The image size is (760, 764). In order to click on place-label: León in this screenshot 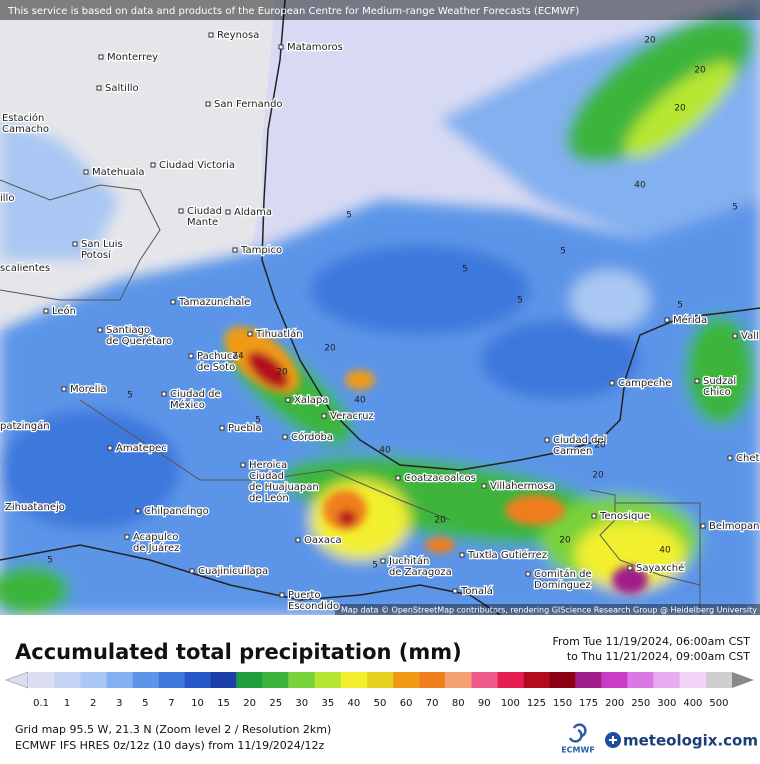, I will do `click(64, 311)`.